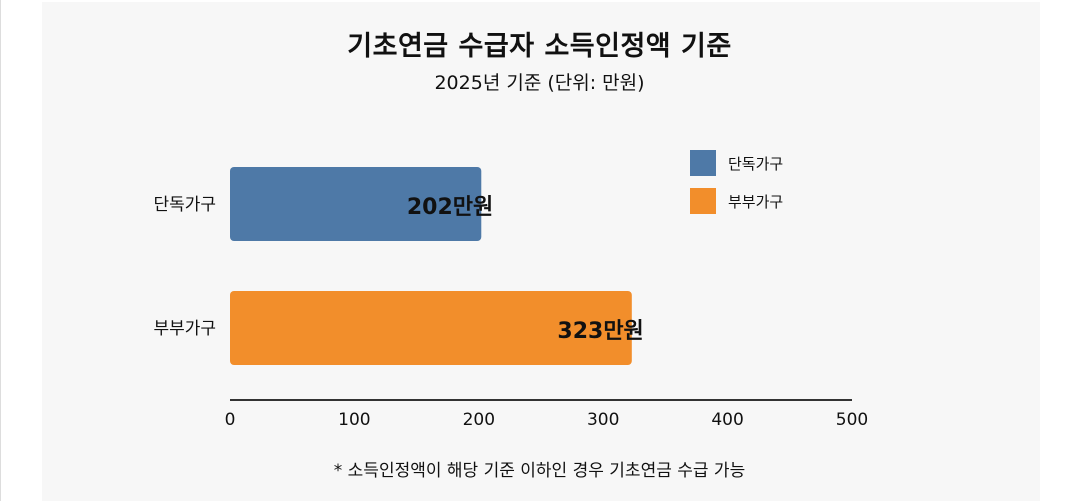 This screenshot has width=1079, height=501. What do you see at coordinates (479, 420) in the screenshot?
I see `x-tick-label-2: 200` at bounding box center [479, 420].